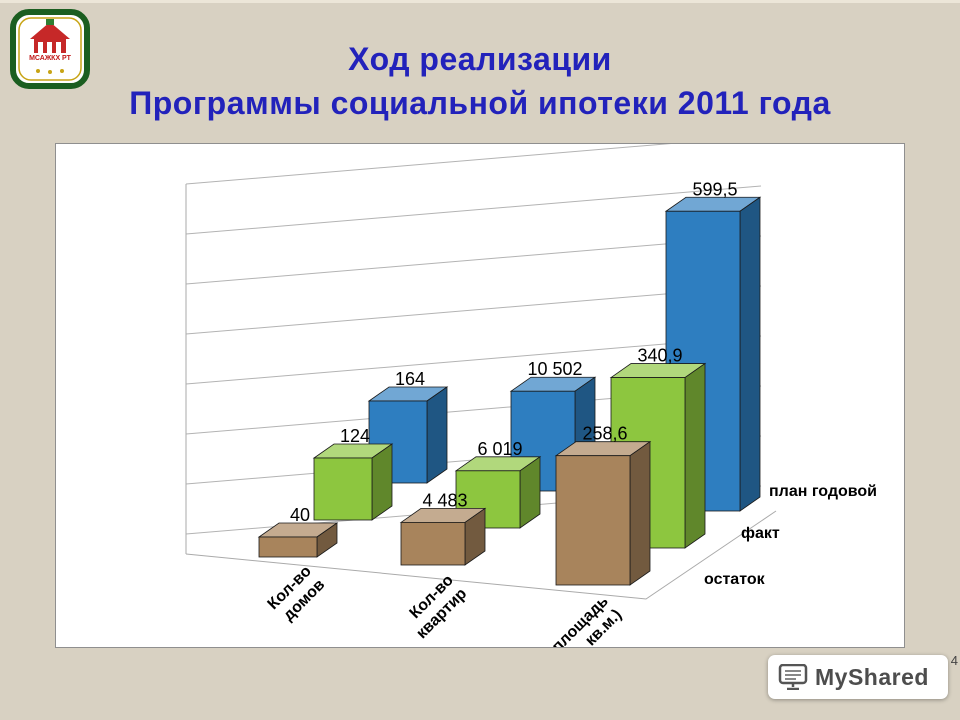 Image resolution: width=960 pixels, height=720 pixels. Describe the element at coordinates (554, 369) in the screenshot. I see `value-label: 10 502` at that location.